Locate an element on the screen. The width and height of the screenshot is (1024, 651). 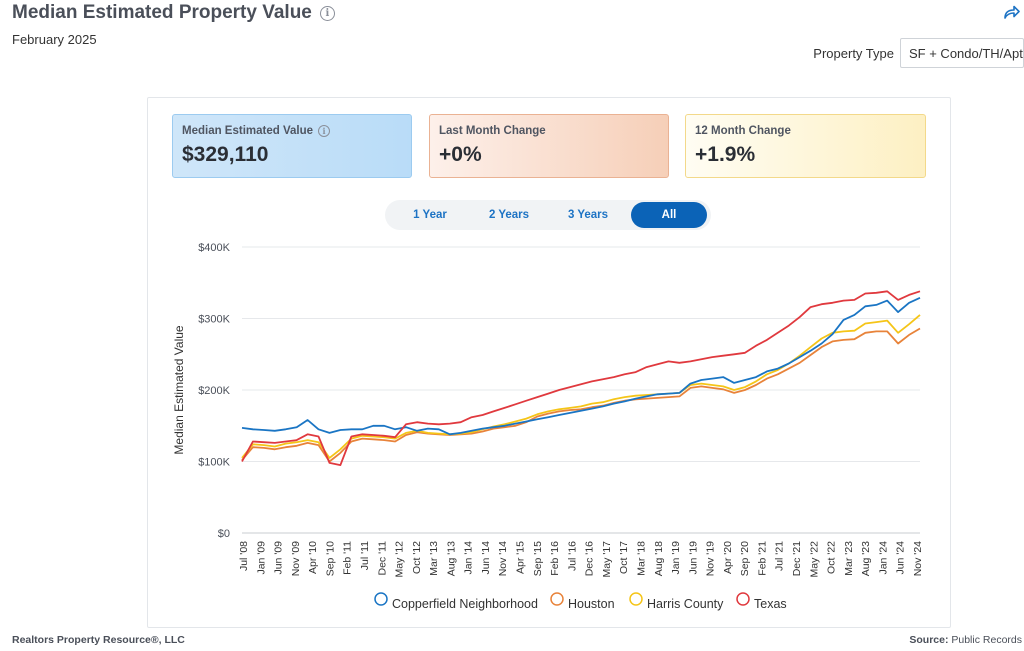
footer-source: Source: Public Records is located at coordinates (965, 640).